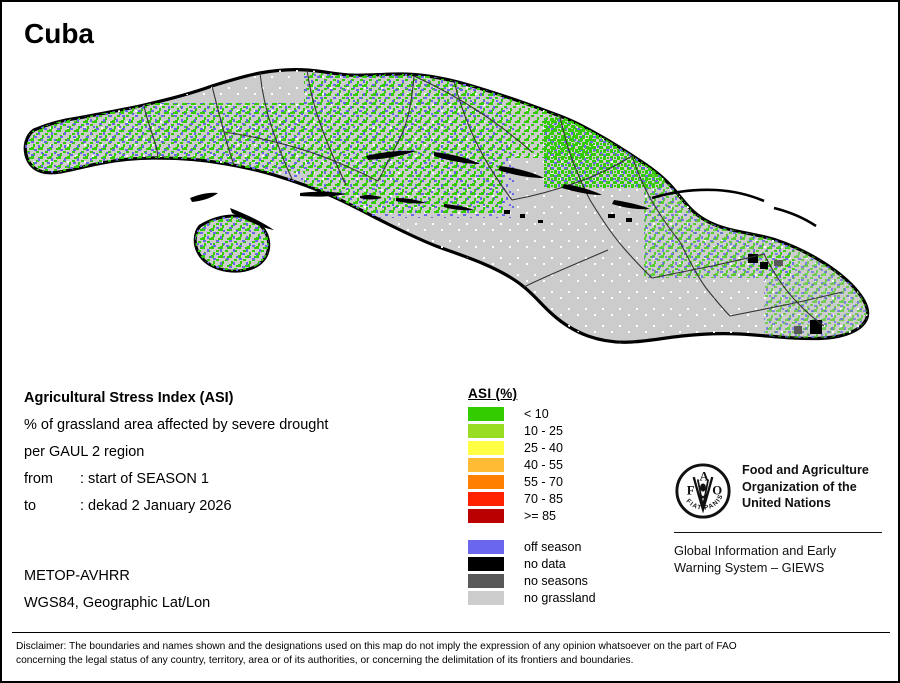 The height and width of the screenshot is (683, 900). I want to click on fao-name-line3: United Nations, so click(786, 503).